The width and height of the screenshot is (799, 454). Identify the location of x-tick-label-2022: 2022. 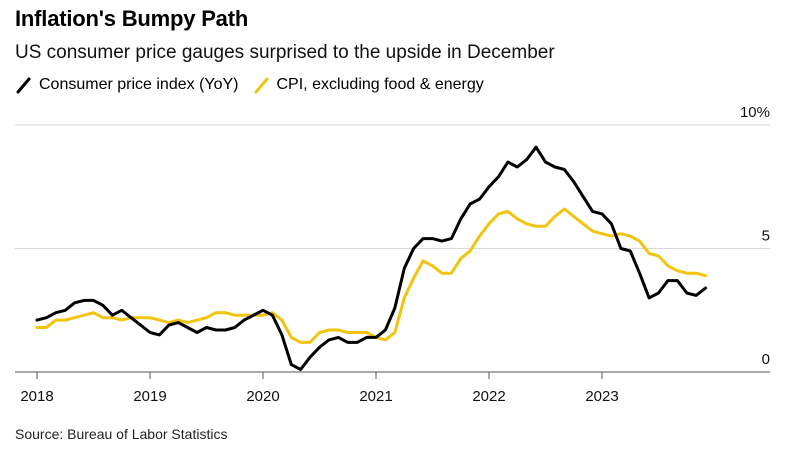
(488, 396).